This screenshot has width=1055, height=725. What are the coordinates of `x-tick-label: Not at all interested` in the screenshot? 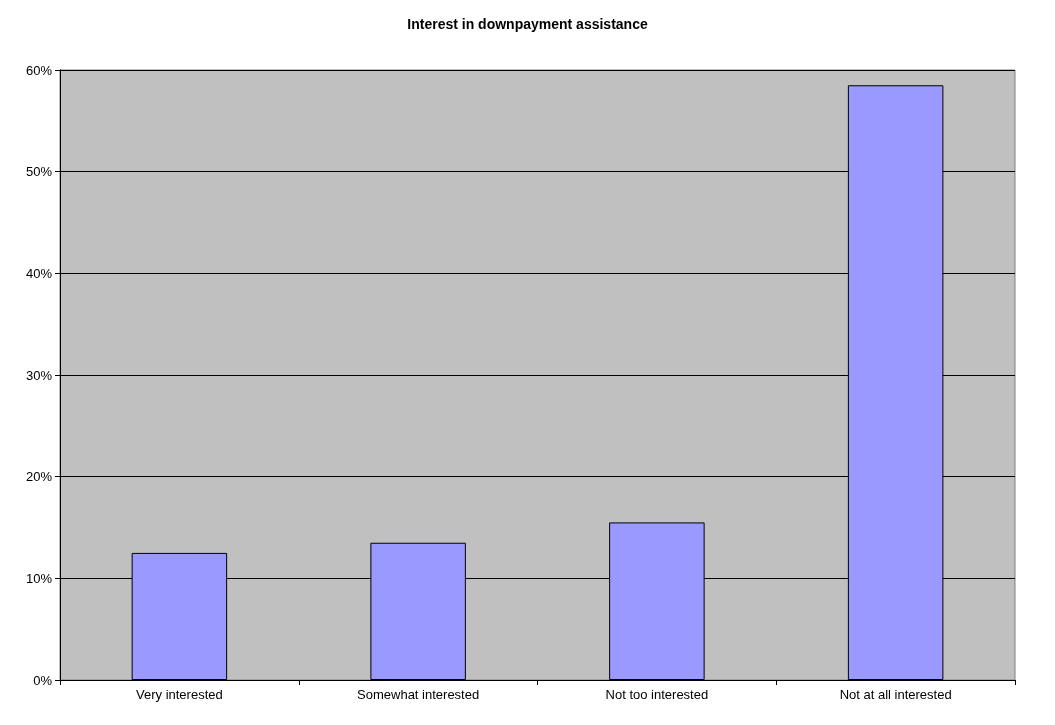 It's located at (895, 694).